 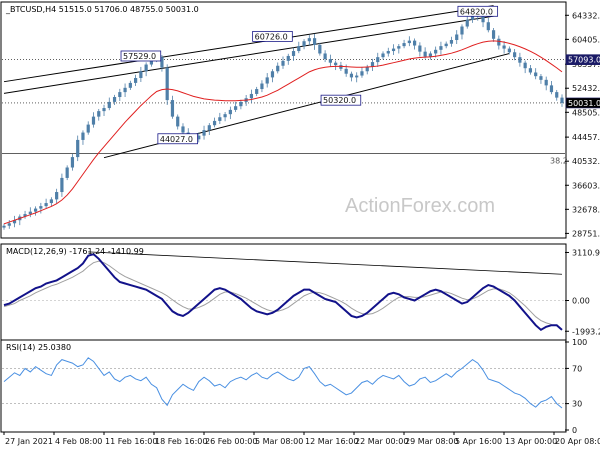 What do you see at coordinates (339, 100) in the screenshot?
I see `price-annotation: 50320.0` at bounding box center [339, 100].